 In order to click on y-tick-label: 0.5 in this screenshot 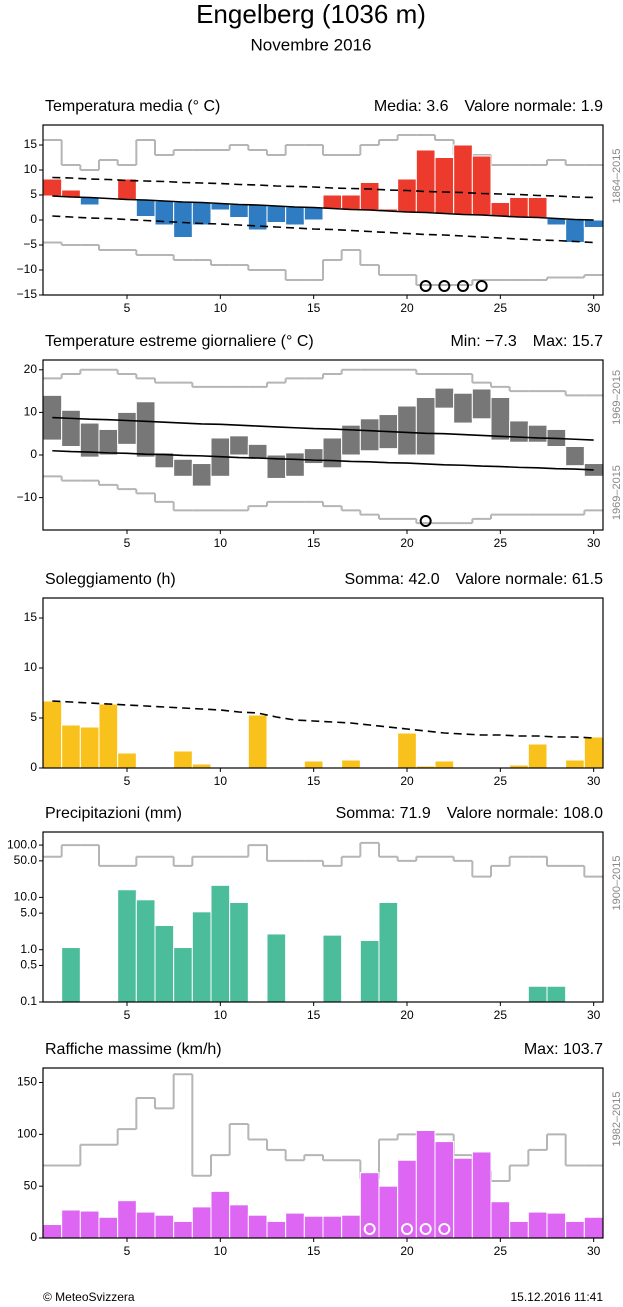, I will do `click(28, 965)`.